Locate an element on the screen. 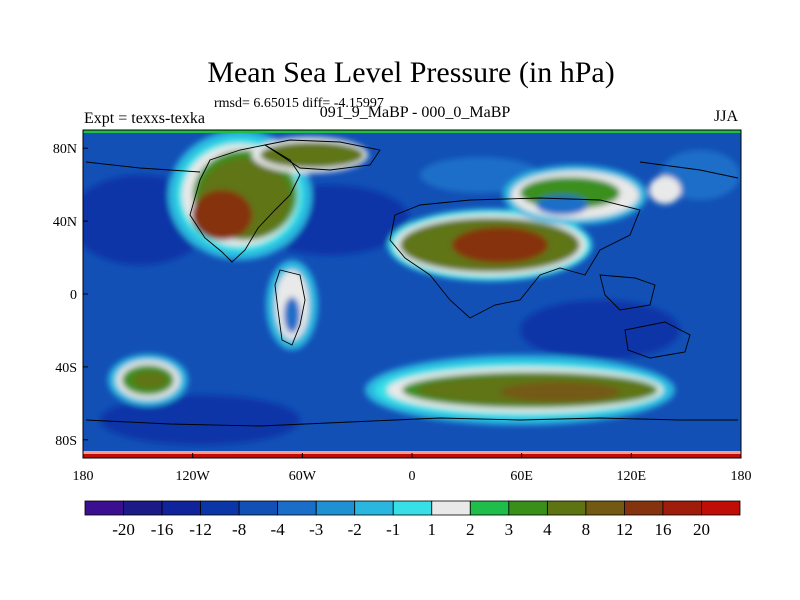  x-tick-label: 60E is located at coordinates (521, 476).